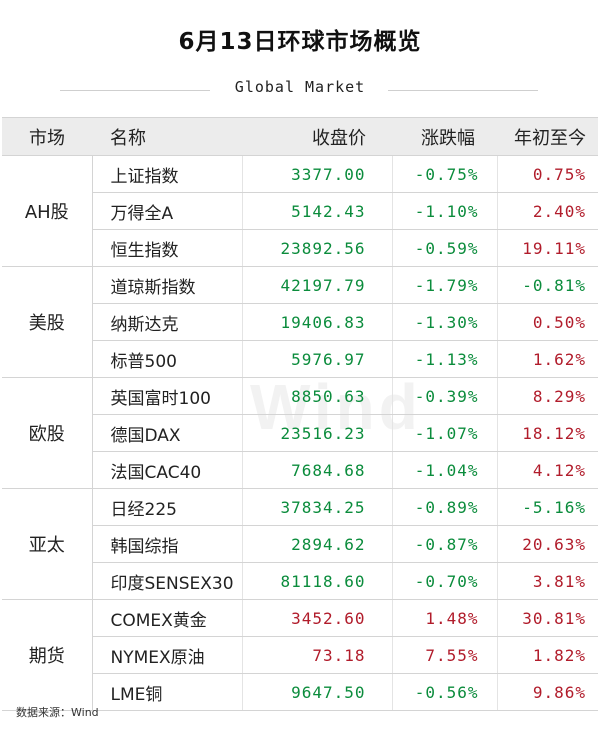  I want to click on close-price: 23892.56, so click(317, 248).